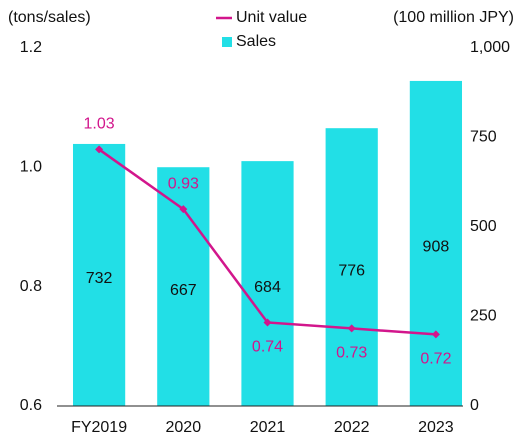  Describe the element at coordinates (31, 286) in the screenshot. I see `y-tick-label: 0.8` at that location.